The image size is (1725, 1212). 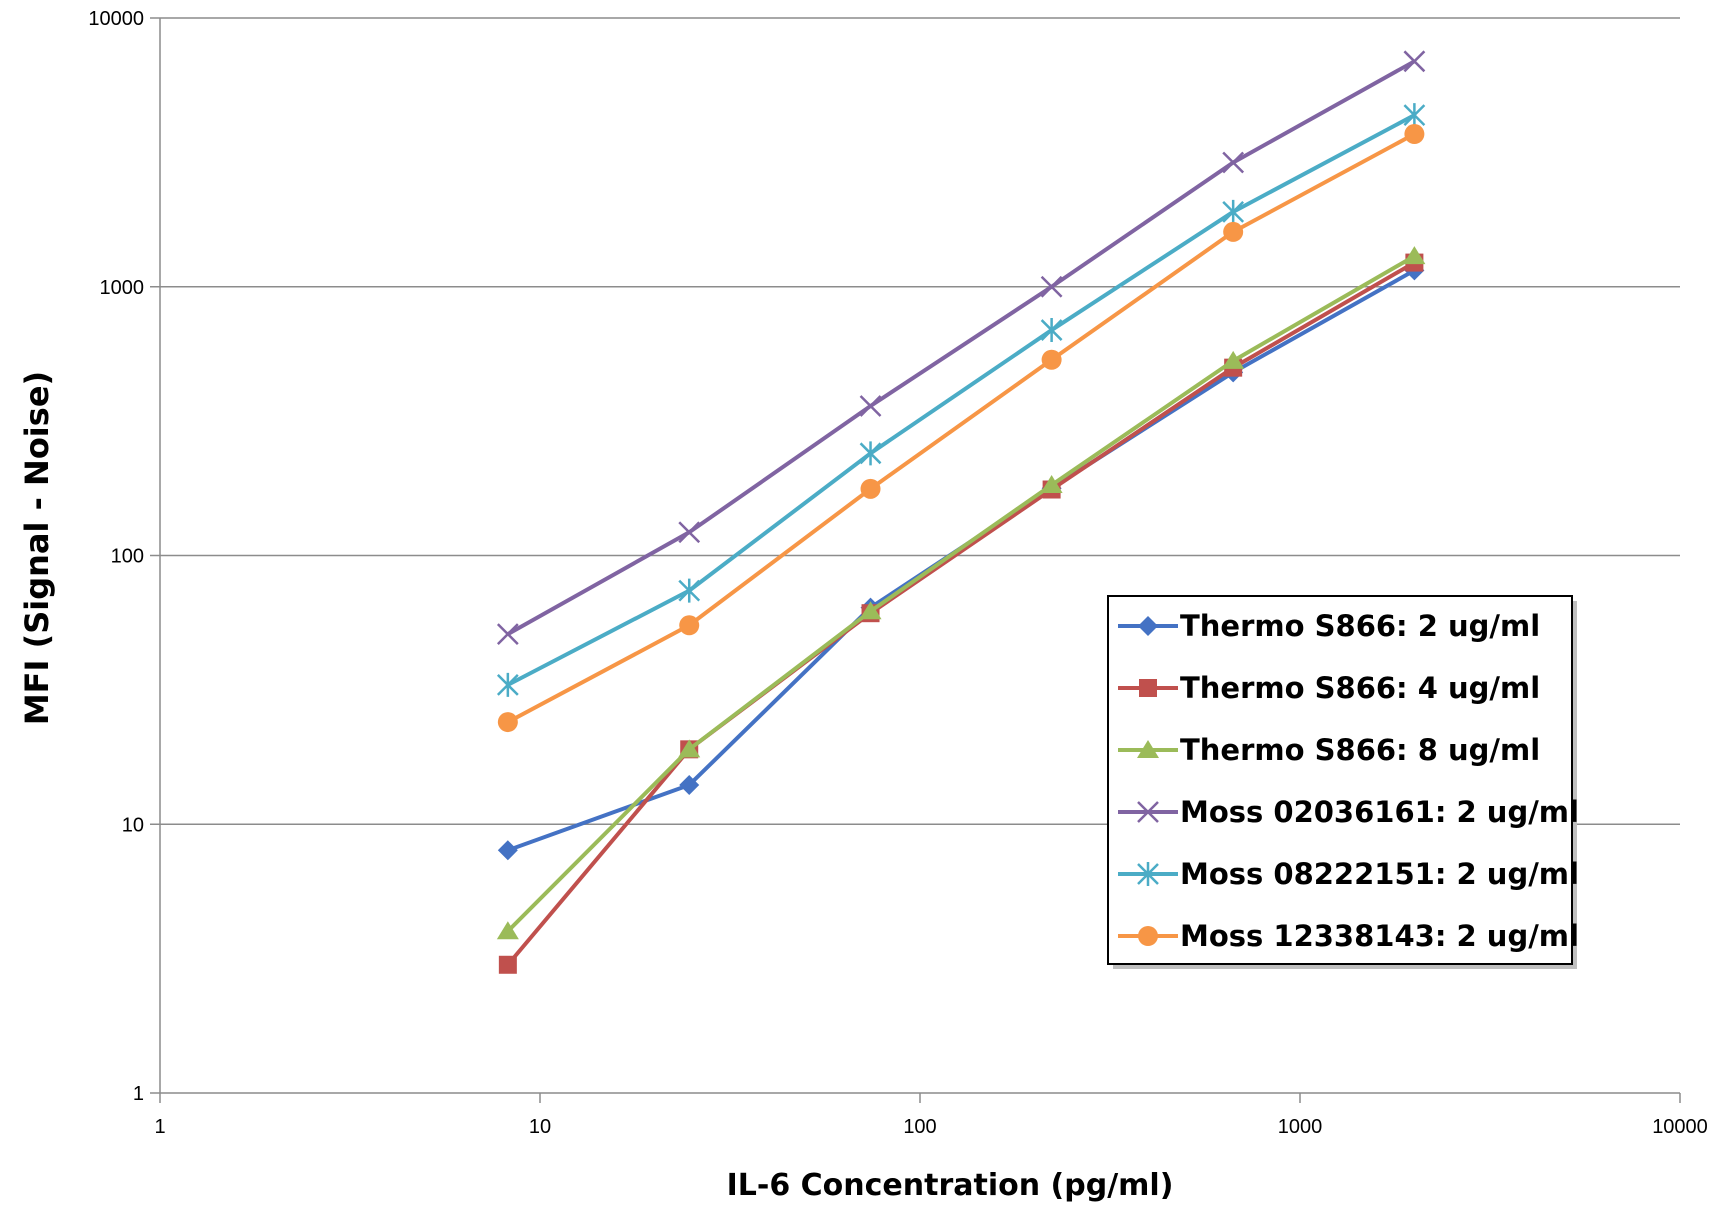 I want to click on legend-item: Thermo S866: 4 ug/ml, so click(x=1329, y=688).